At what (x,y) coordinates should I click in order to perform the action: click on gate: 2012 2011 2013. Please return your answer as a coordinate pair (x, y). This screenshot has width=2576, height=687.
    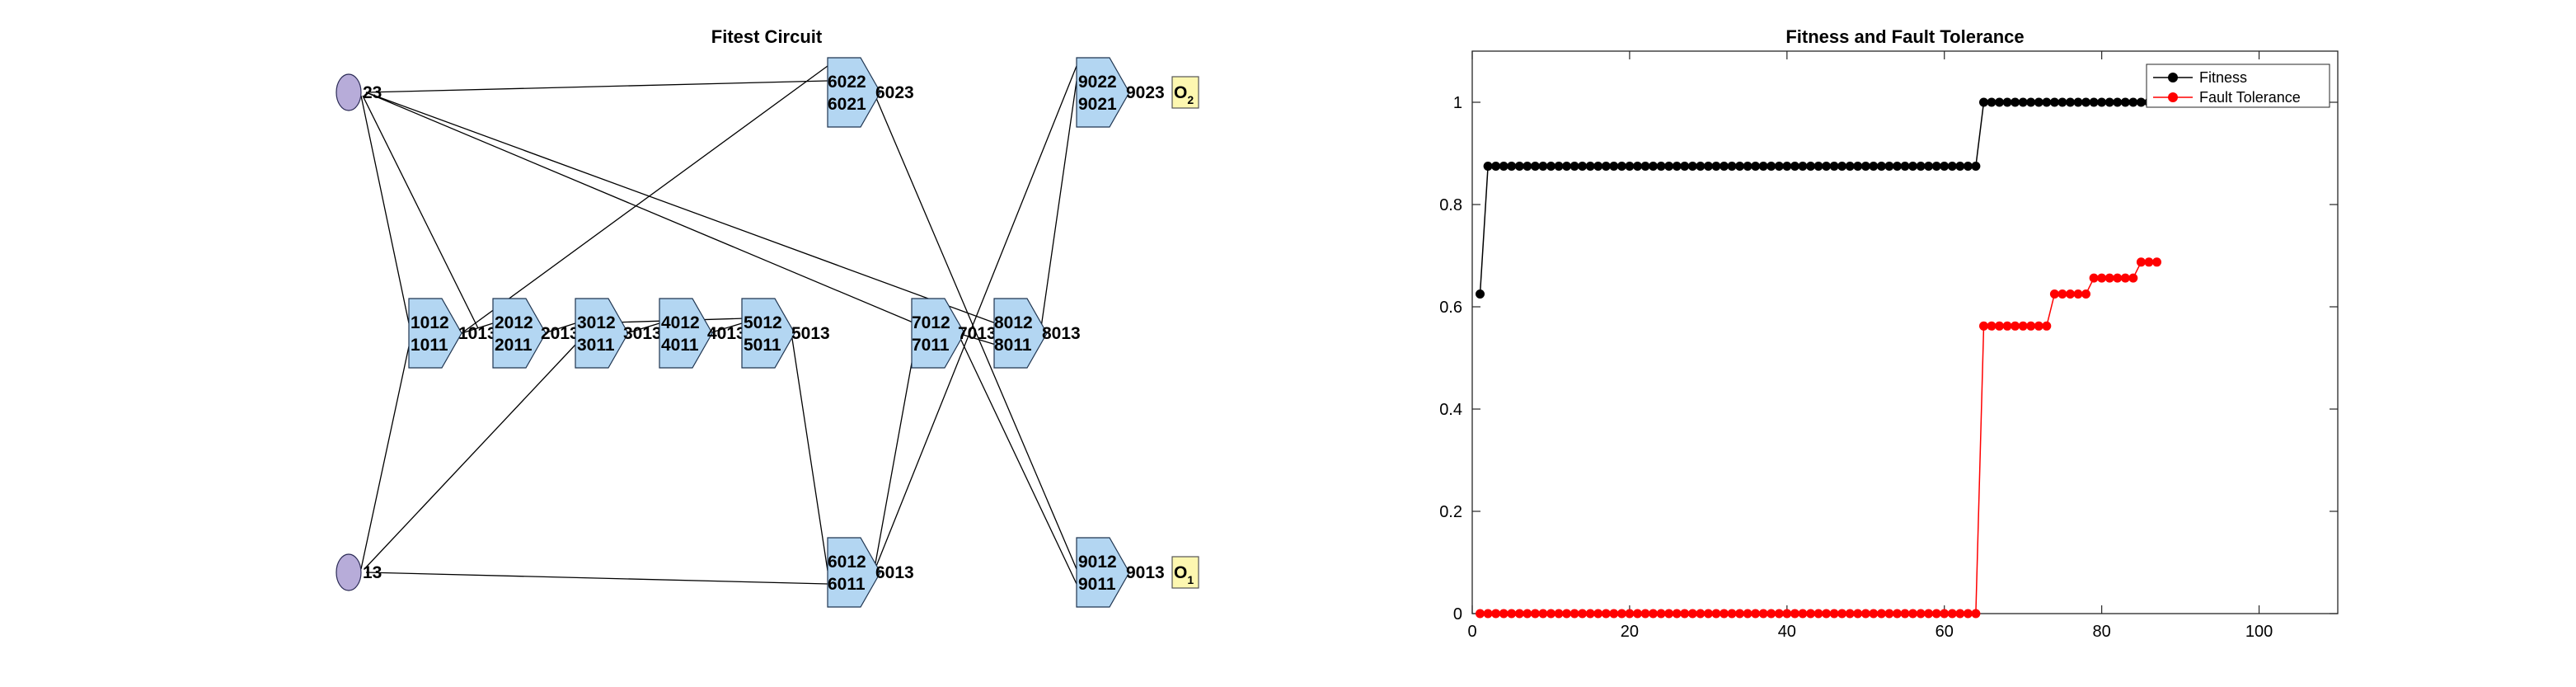
    Looking at the image, I should click on (536, 333).